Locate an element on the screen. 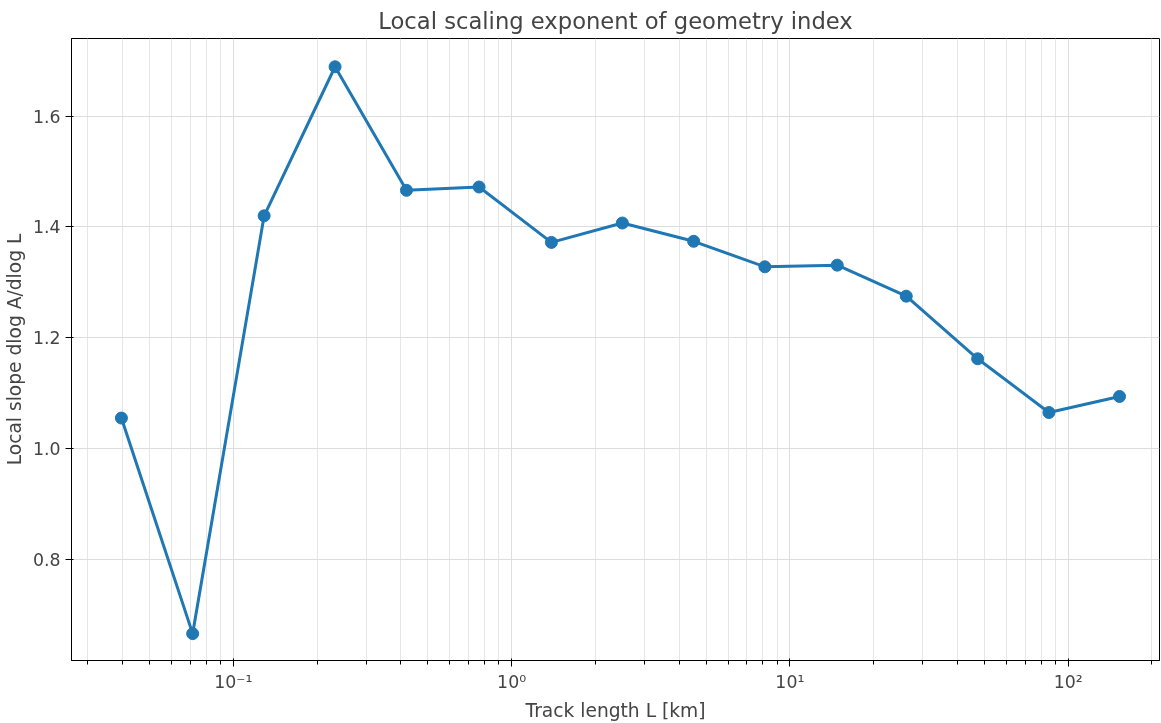 The width and height of the screenshot is (1161, 723). x-tick-label: 10⁰ is located at coordinates (512, 681).